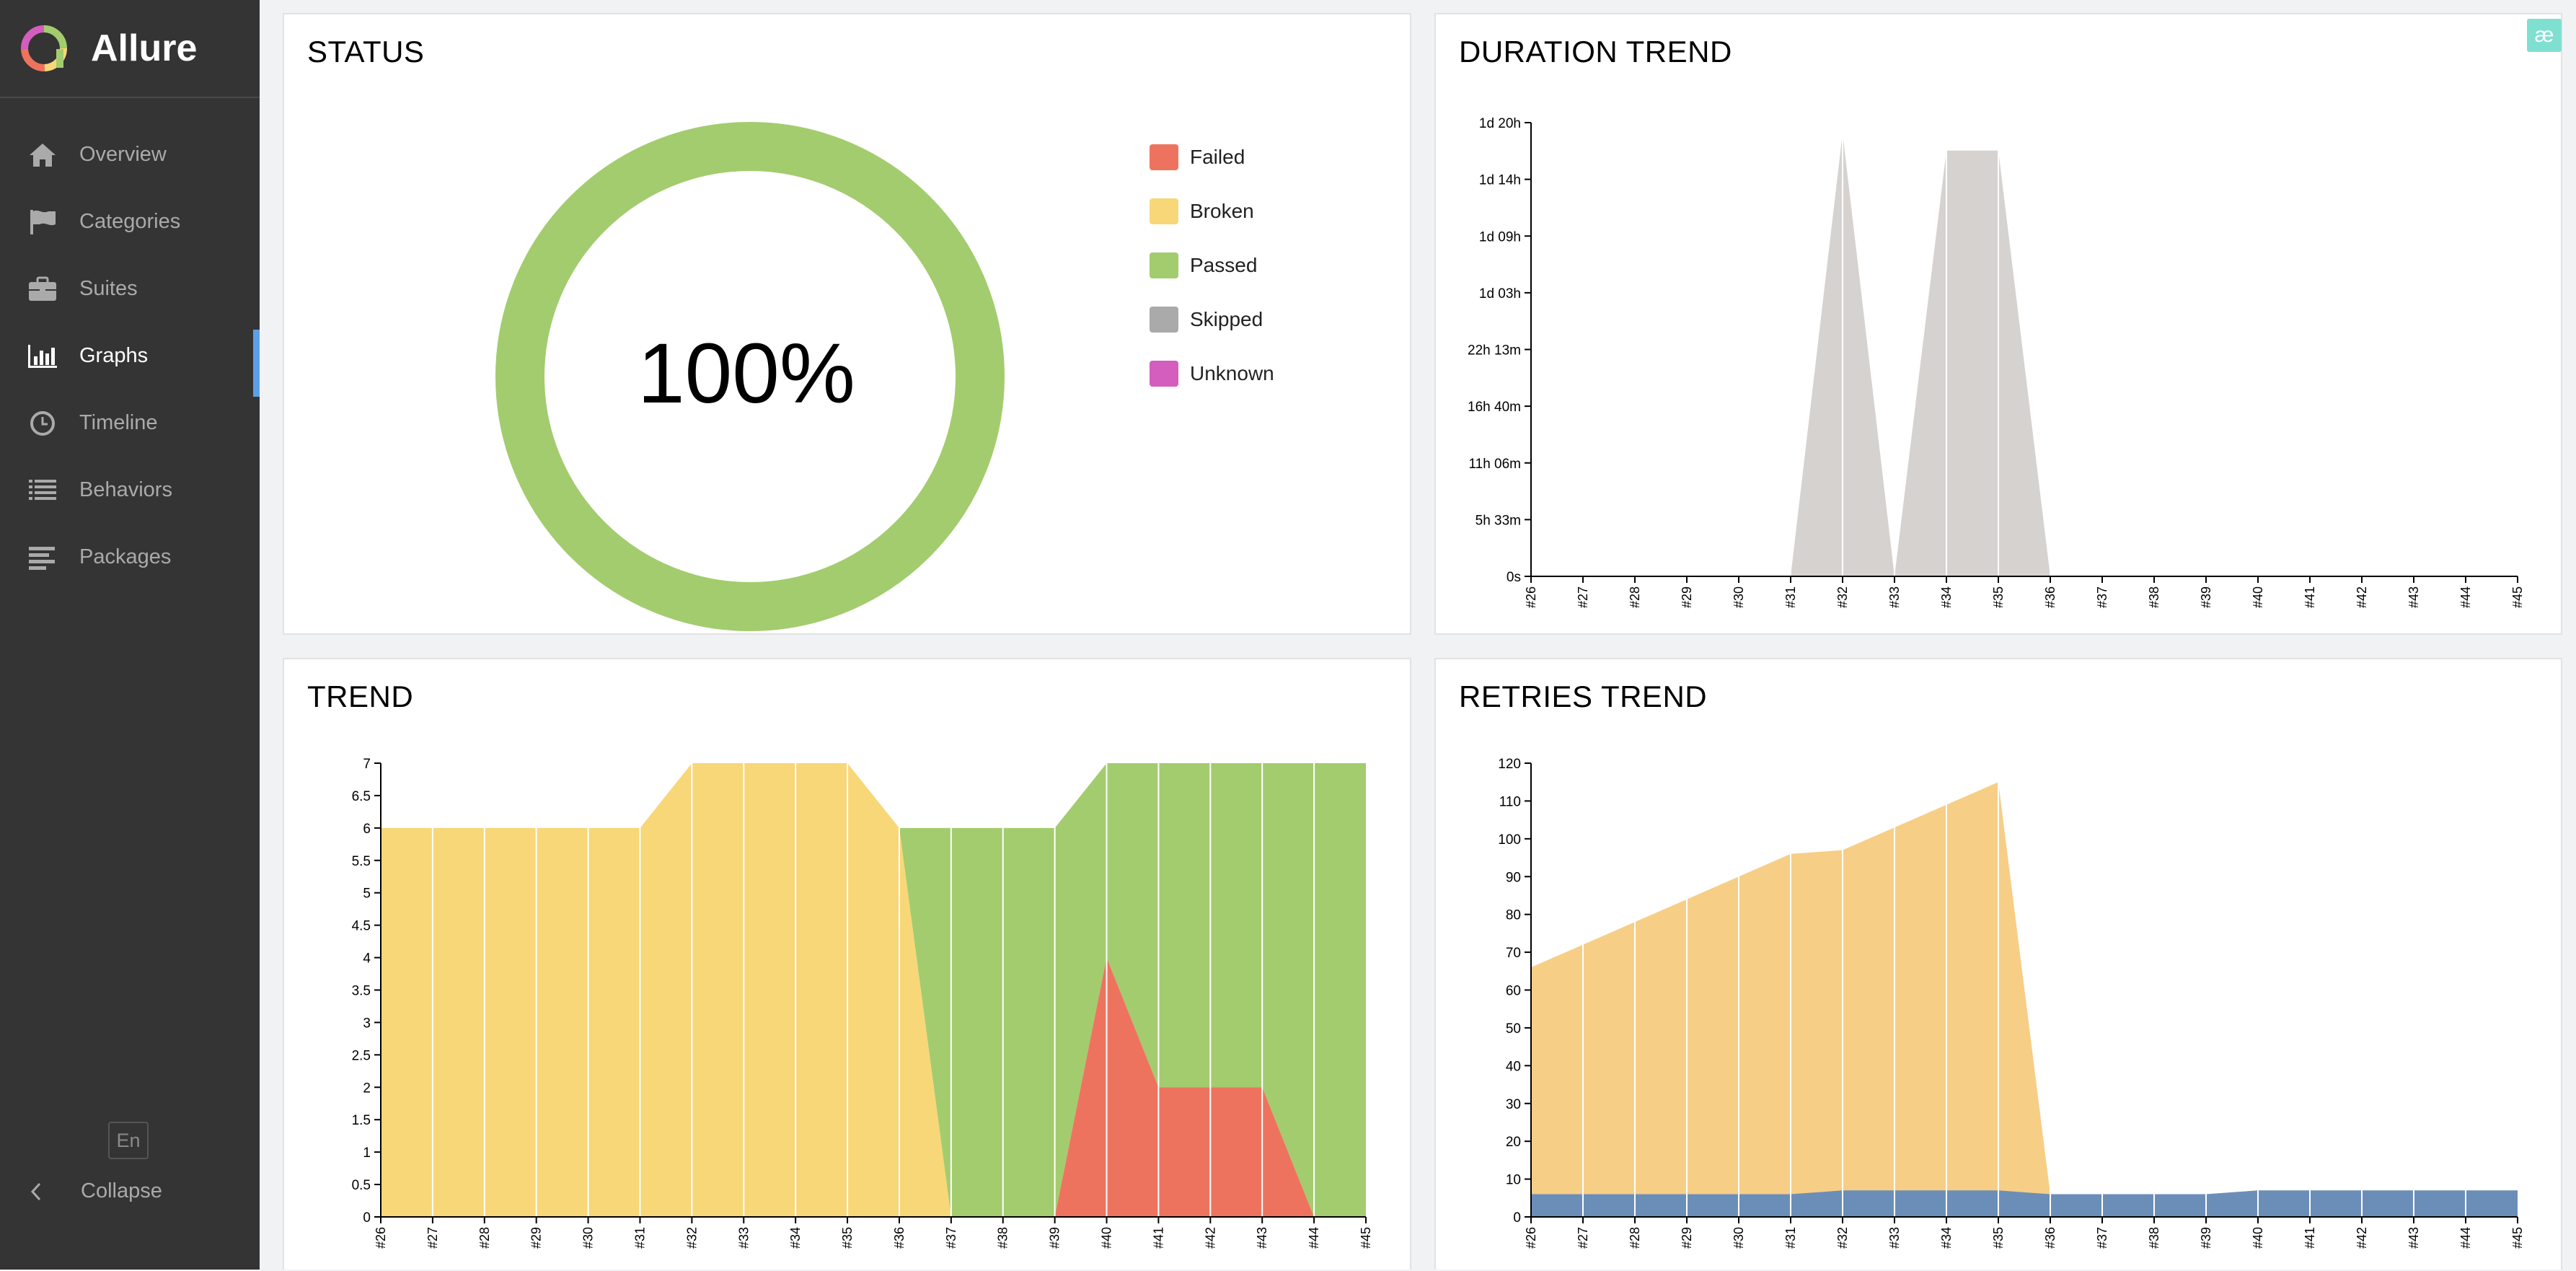  Describe the element at coordinates (1494, 351) in the screenshot. I see `y-tick-label: 22h 13m` at that location.